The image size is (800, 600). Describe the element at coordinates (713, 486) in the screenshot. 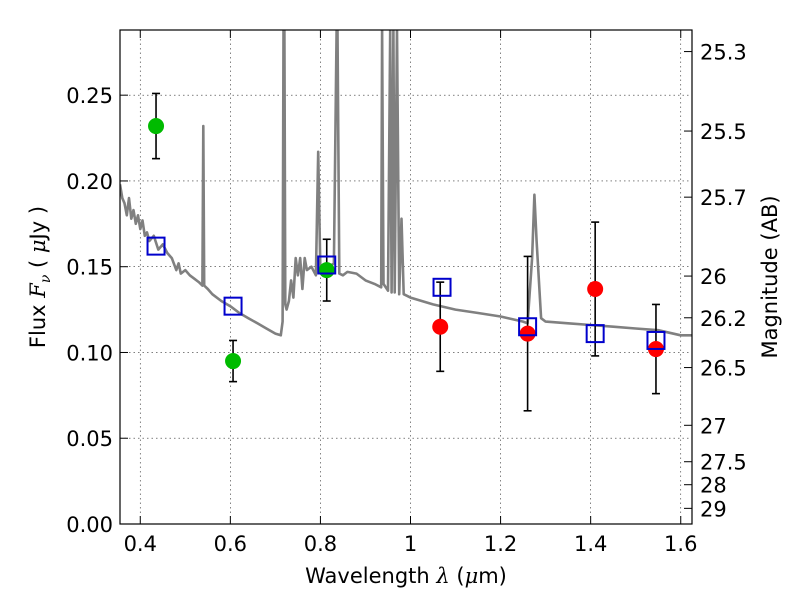

I see `y2-tick-label: 28` at that location.